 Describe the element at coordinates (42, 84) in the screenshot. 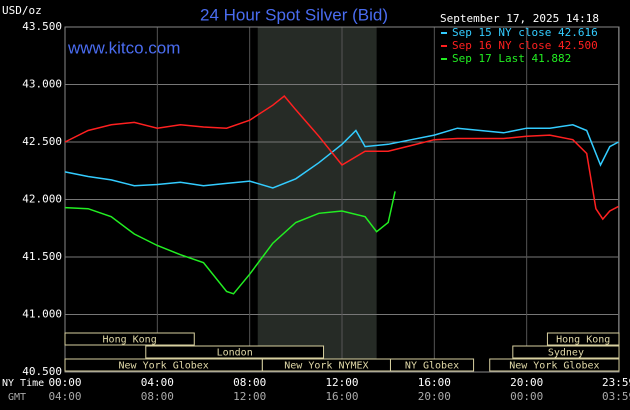

I see `y-tick-label: 43.000` at that location.